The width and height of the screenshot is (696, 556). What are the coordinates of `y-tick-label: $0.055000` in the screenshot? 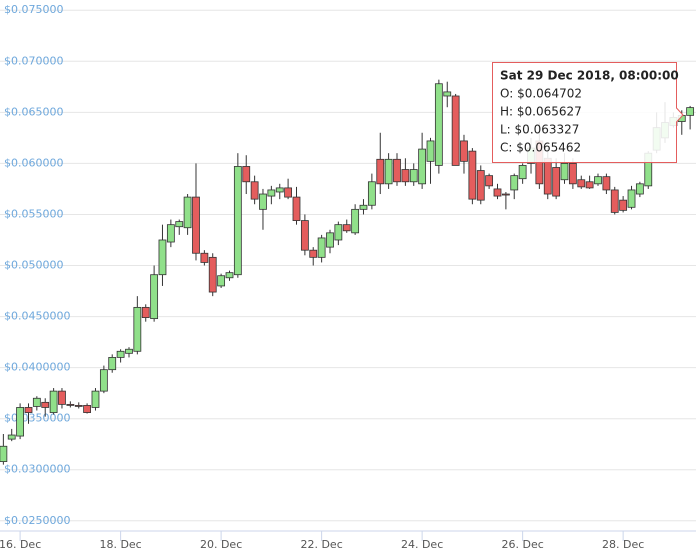 It's located at (34, 213).